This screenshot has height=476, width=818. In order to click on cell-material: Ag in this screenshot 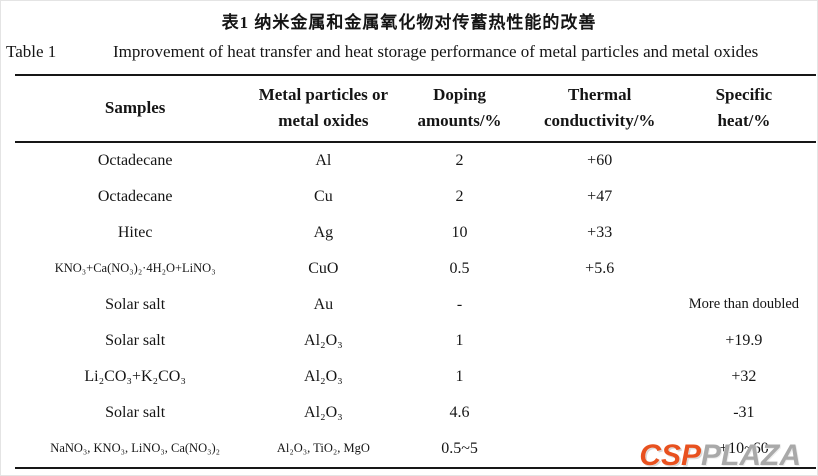, I will do `click(323, 233)`.